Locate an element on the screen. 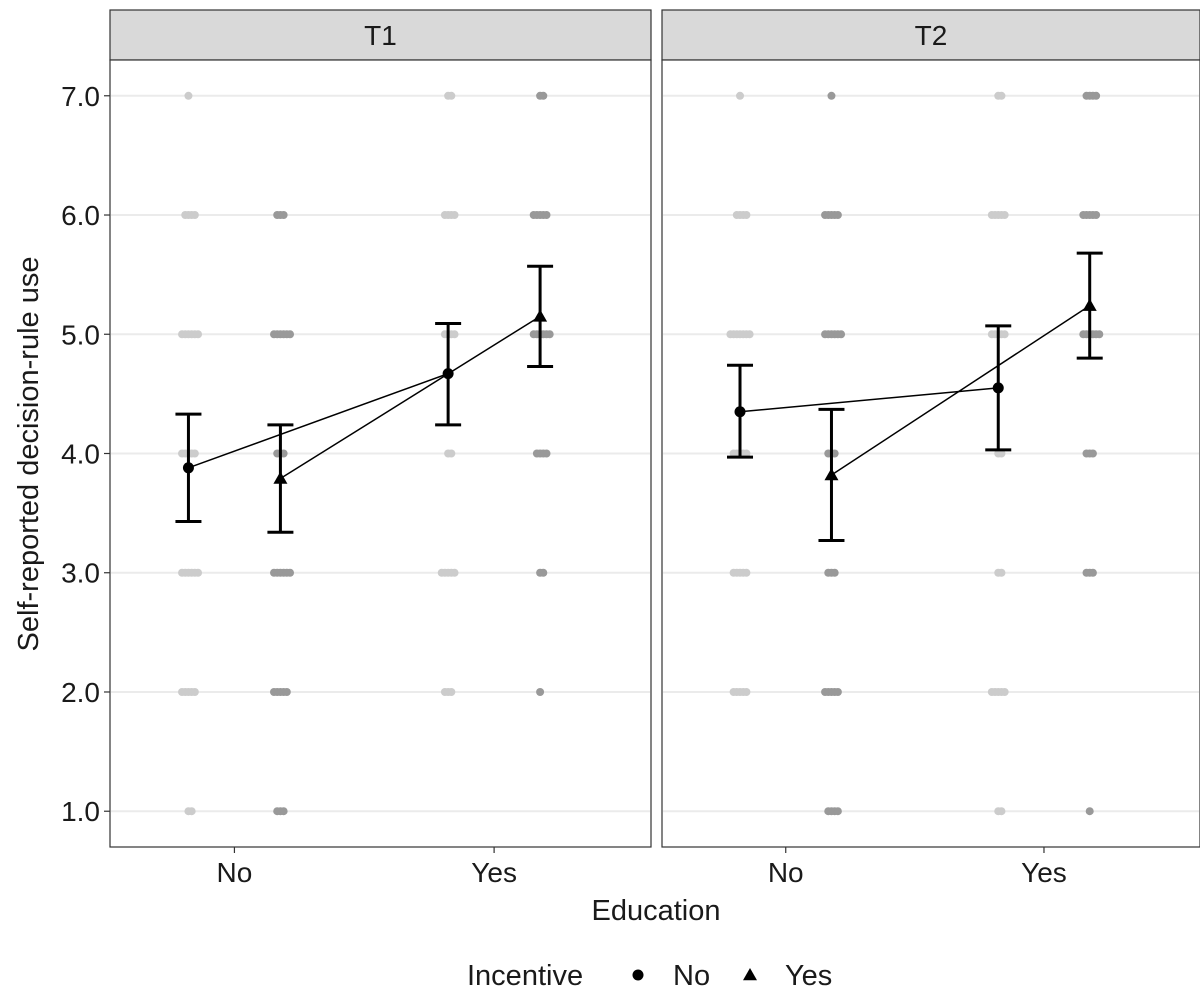 This screenshot has height=996, width=1200. x-tick-label: Yes is located at coordinates (494, 872).